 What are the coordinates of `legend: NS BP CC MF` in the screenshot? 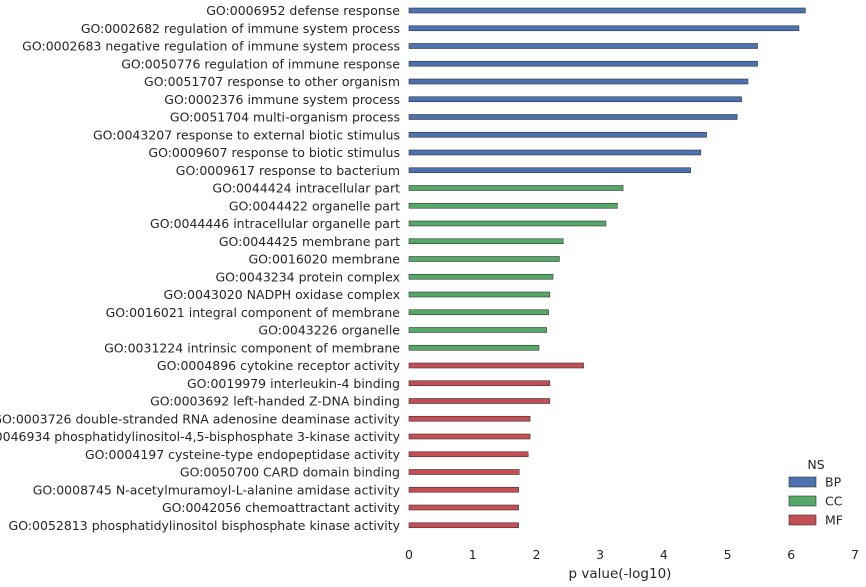 It's located at (815, 492).